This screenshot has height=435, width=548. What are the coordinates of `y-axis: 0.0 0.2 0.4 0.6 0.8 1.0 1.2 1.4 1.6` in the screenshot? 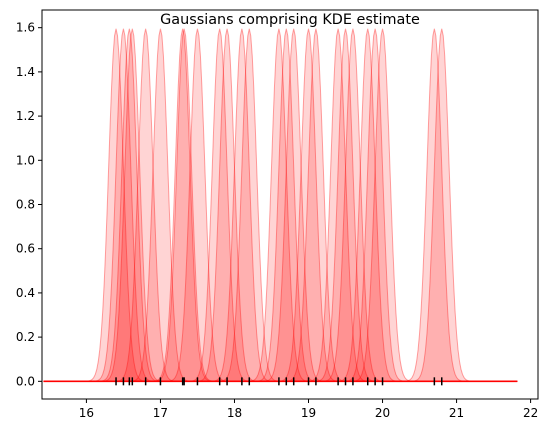 It's located at (29, 204).